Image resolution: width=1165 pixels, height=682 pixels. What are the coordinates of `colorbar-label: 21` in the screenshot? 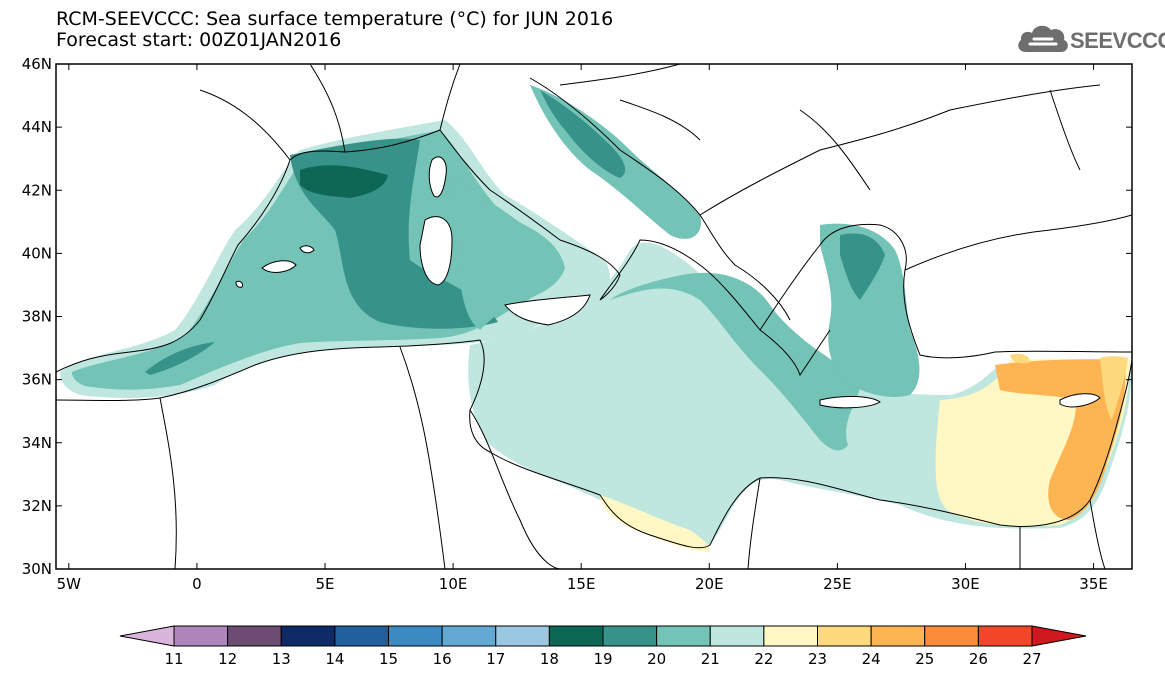 It's located at (710, 659).